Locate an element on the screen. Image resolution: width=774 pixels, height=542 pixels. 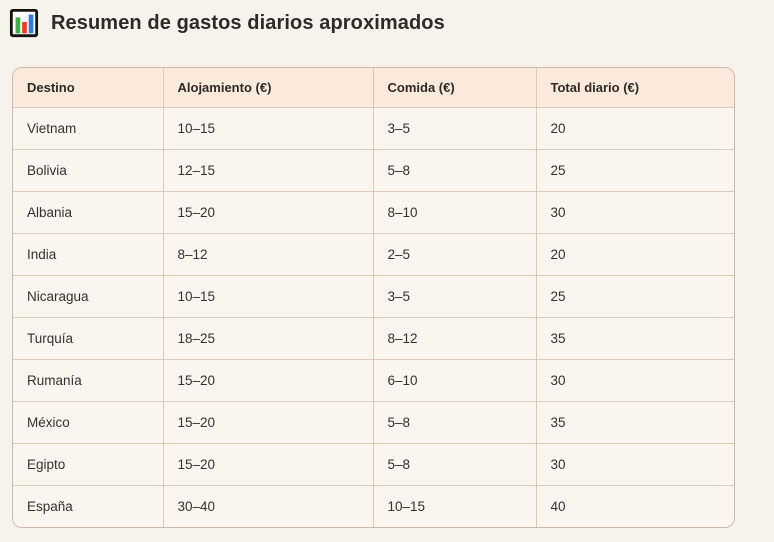
cell-alojamiento: 30–40 is located at coordinates (268, 505).